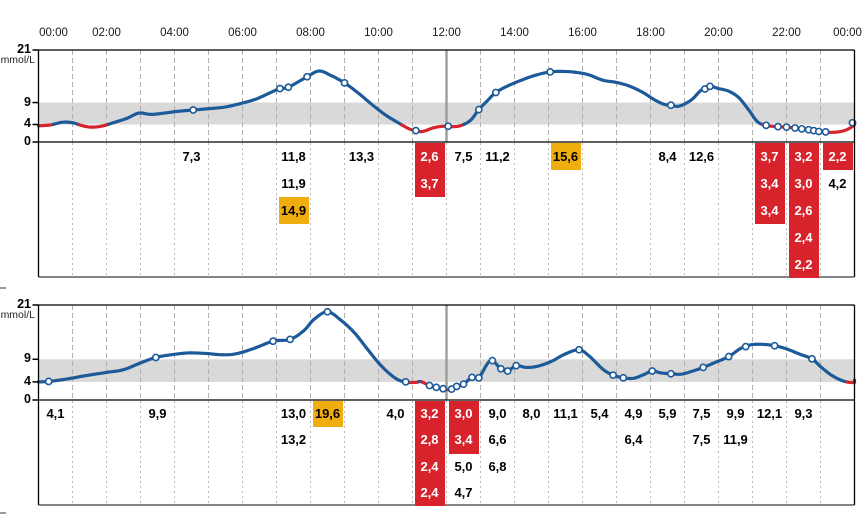  Describe the element at coordinates (55, 413) in the screenshot. I see `glucose-value-cell: 4,1` at that location.